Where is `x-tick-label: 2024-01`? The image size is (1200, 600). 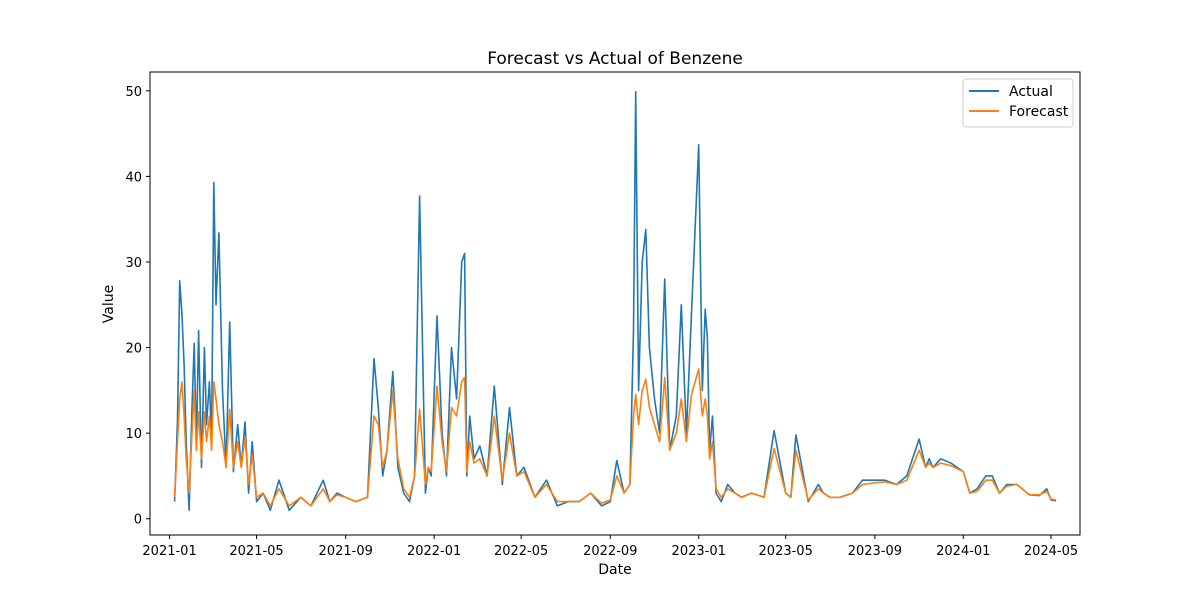
x-tick-label: 2024-01 is located at coordinates (963, 551).